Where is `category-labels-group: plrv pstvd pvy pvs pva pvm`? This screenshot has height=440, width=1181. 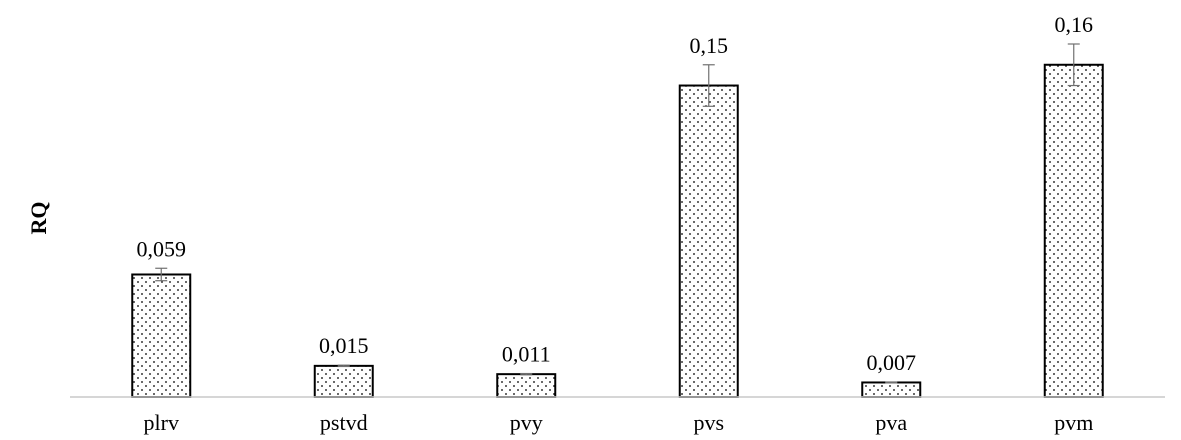
category-labels-group: plrv pstvd pvy pvs pva pvm is located at coordinates (619, 422).